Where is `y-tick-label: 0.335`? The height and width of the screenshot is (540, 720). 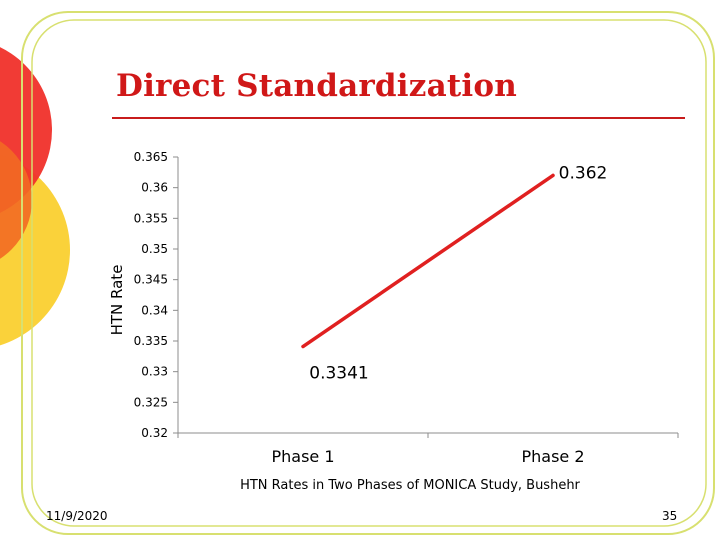
y-tick-label: 0.335 is located at coordinates (151, 341).